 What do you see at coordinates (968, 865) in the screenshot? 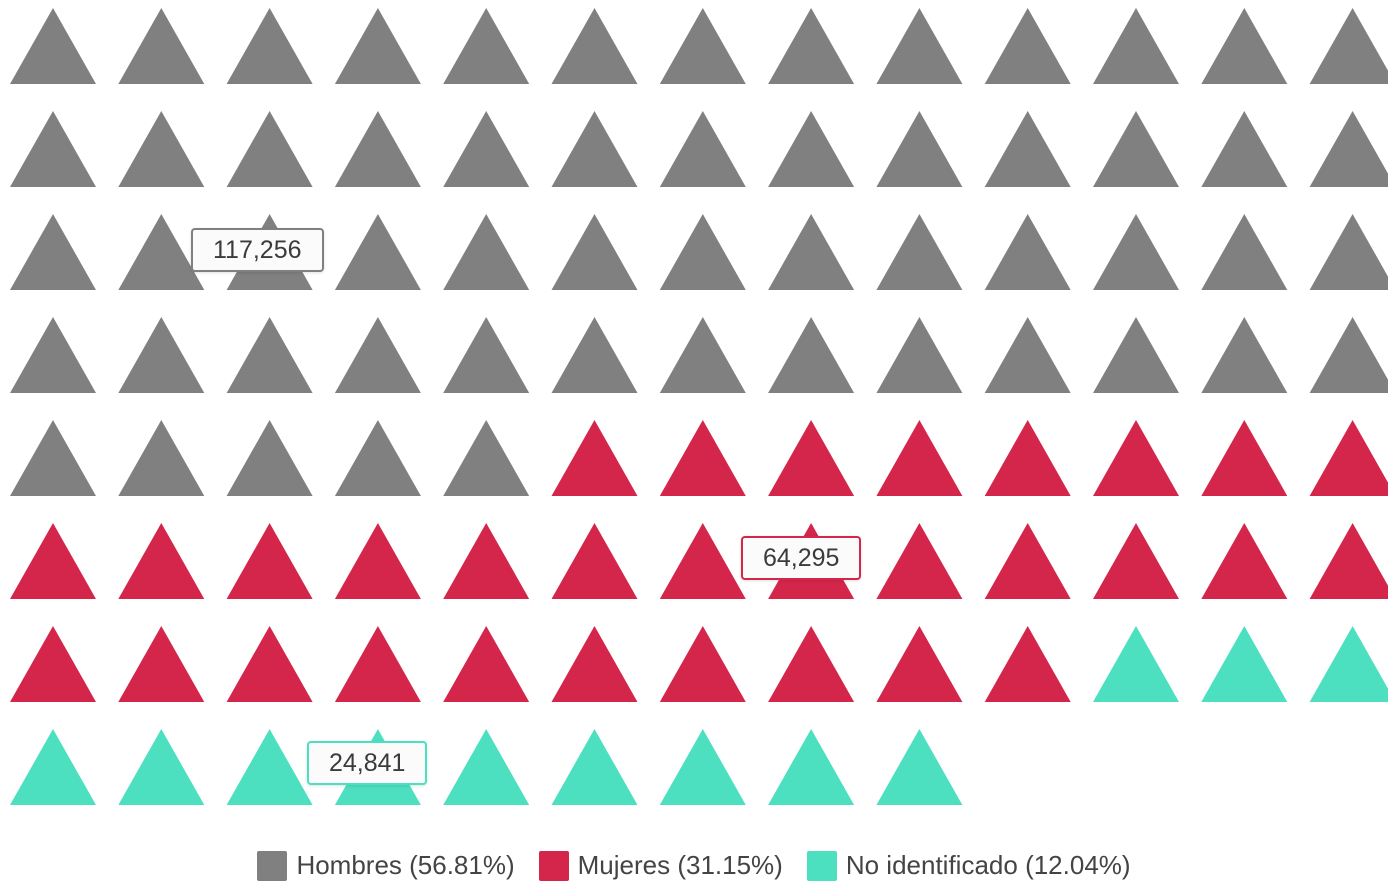
I see `legend-item-no-identificado: No identificado (12.04%)` at bounding box center [968, 865].